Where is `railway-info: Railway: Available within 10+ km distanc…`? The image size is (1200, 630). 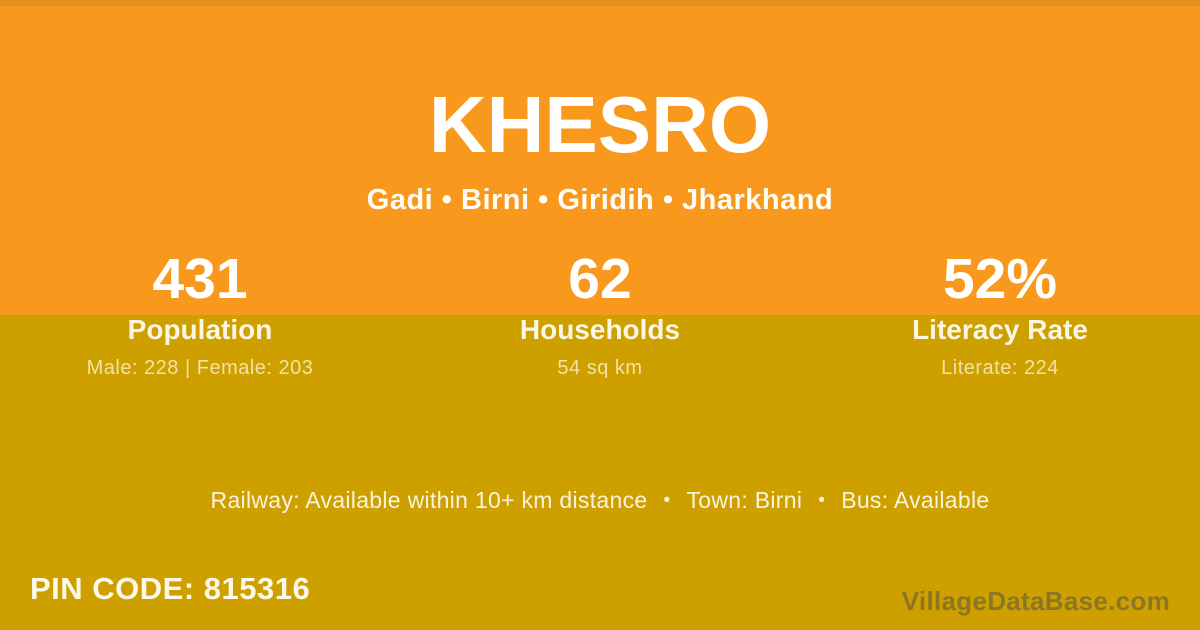
railway-info: Railway: Available within 10+ km distanc… is located at coordinates (429, 500).